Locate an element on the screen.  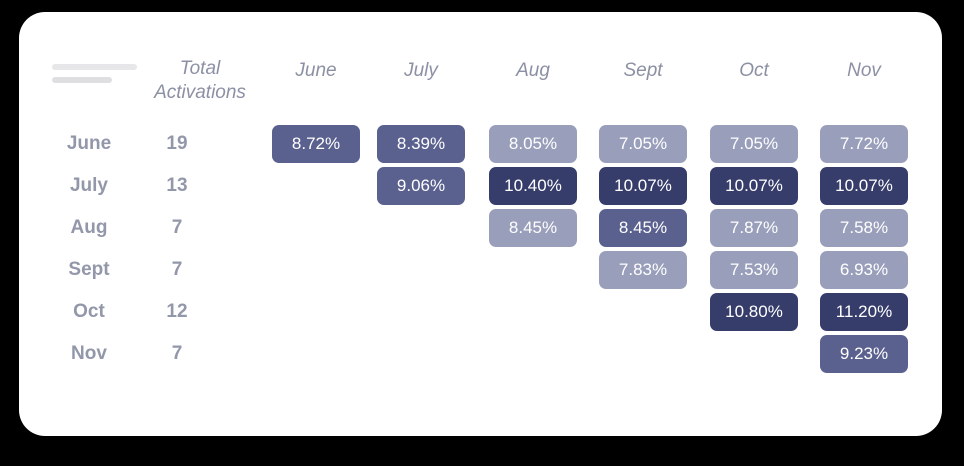
cohort-cell-aug-aug: 8.45% is located at coordinates (533, 228).